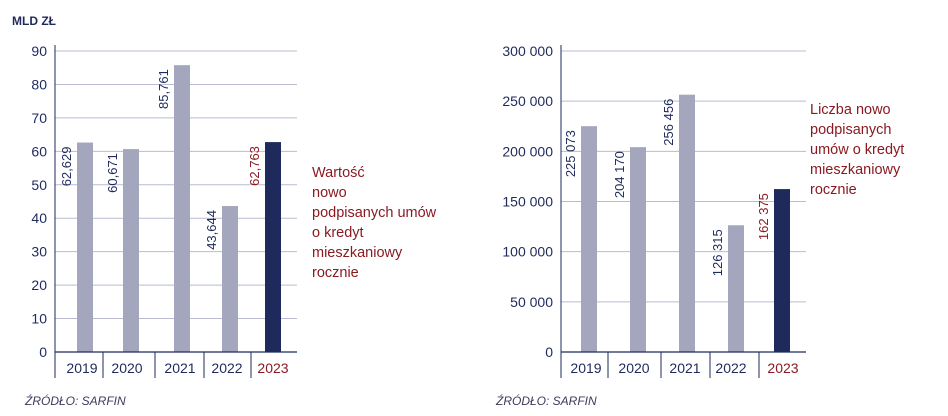  Describe the element at coordinates (39, 319) in the screenshot. I see `y-tick-label: 10` at that location.